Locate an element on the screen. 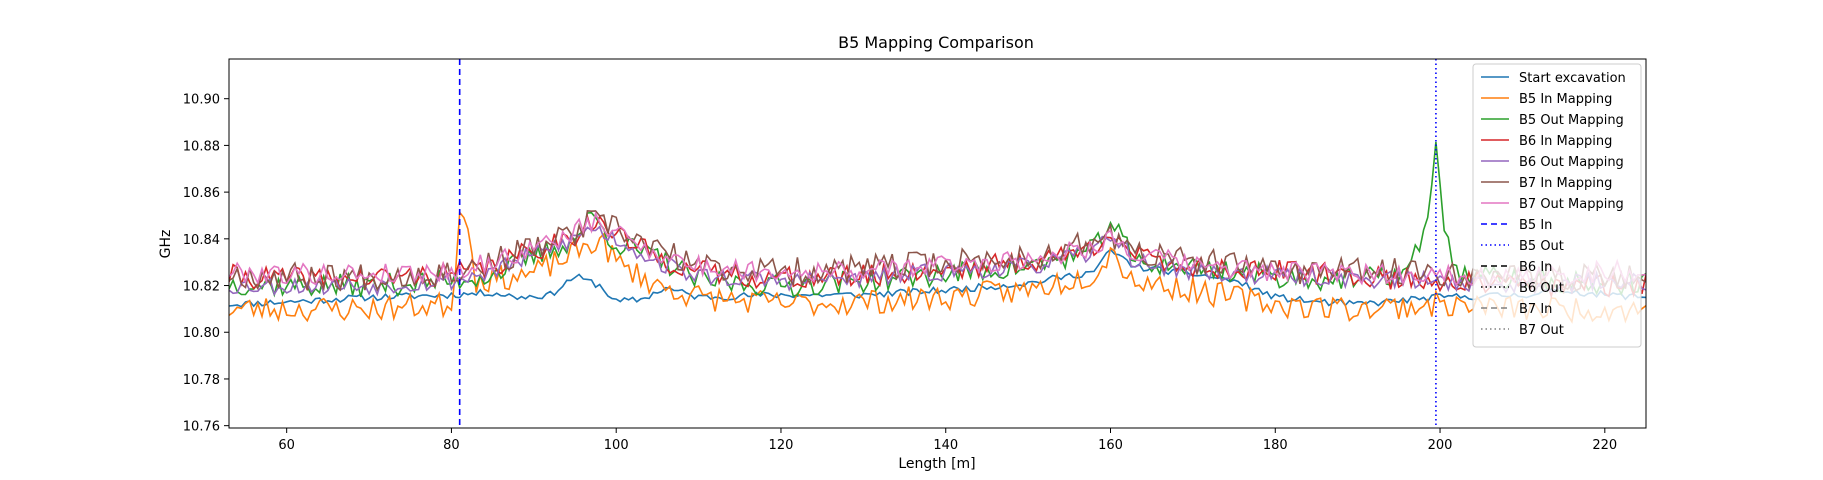 This screenshot has height=480, width=1823. y-tick-label: 10.86 is located at coordinates (201, 193).